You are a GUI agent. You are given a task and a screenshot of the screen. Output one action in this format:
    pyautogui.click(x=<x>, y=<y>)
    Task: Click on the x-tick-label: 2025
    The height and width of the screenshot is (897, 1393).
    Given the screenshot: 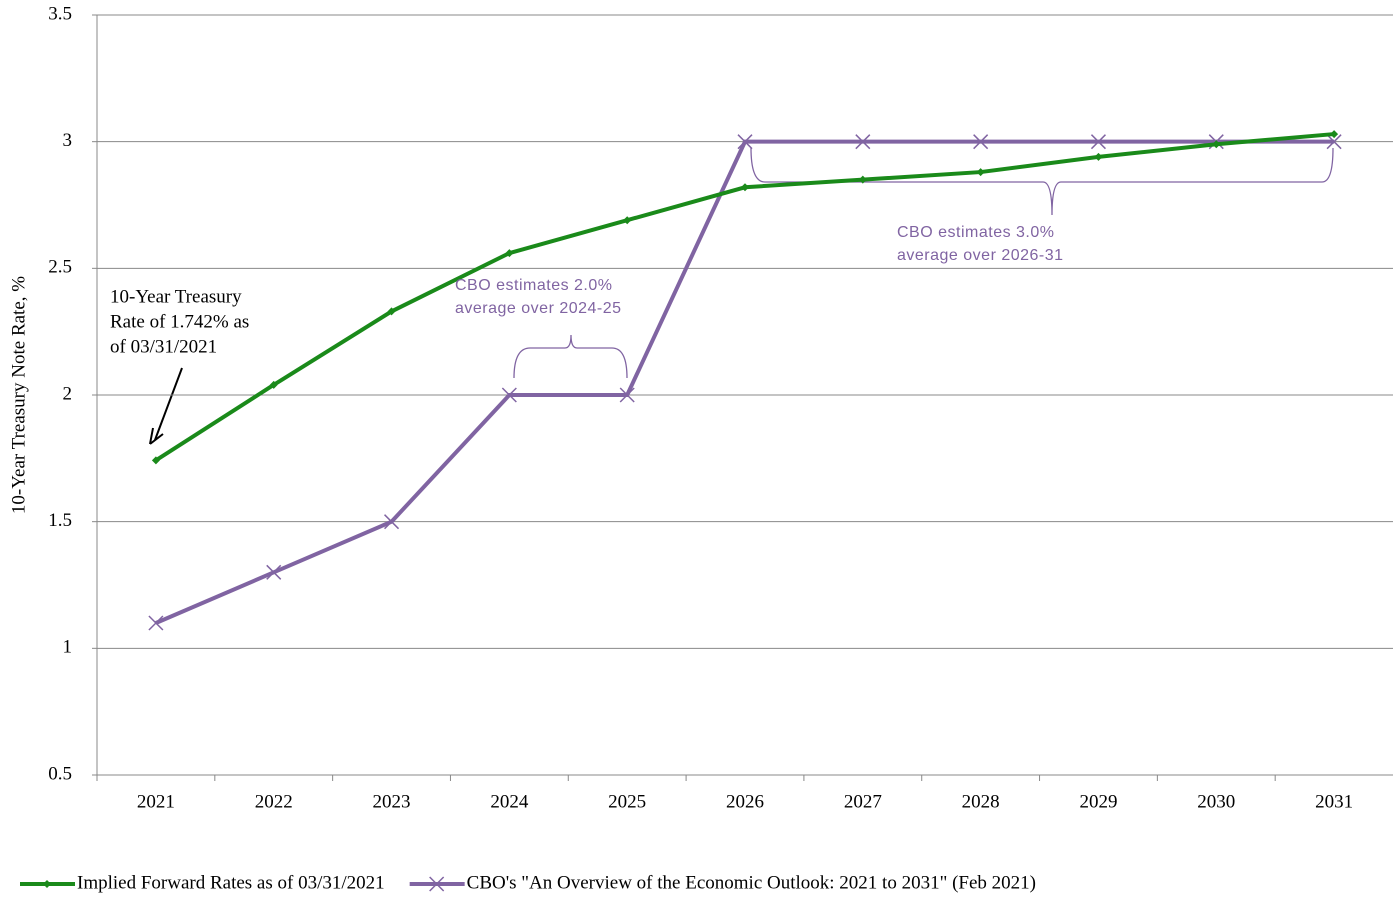 What is the action you would take?
    pyautogui.click(x=627, y=801)
    